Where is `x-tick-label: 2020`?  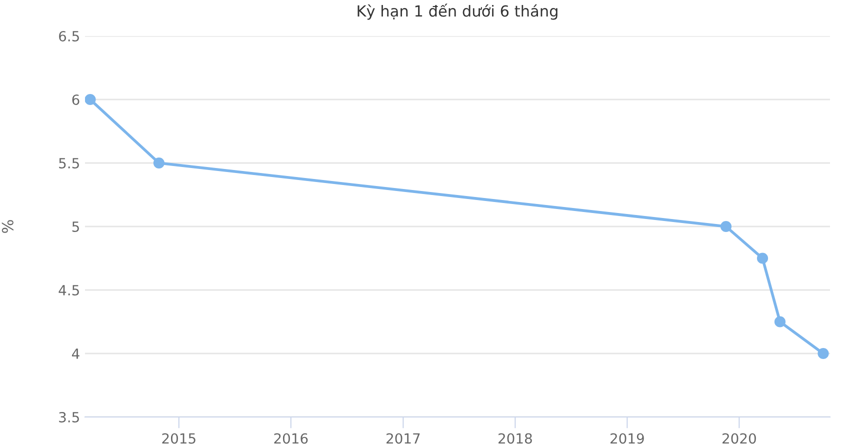 x-tick-label: 2020 is located at coordinates (739, 438).